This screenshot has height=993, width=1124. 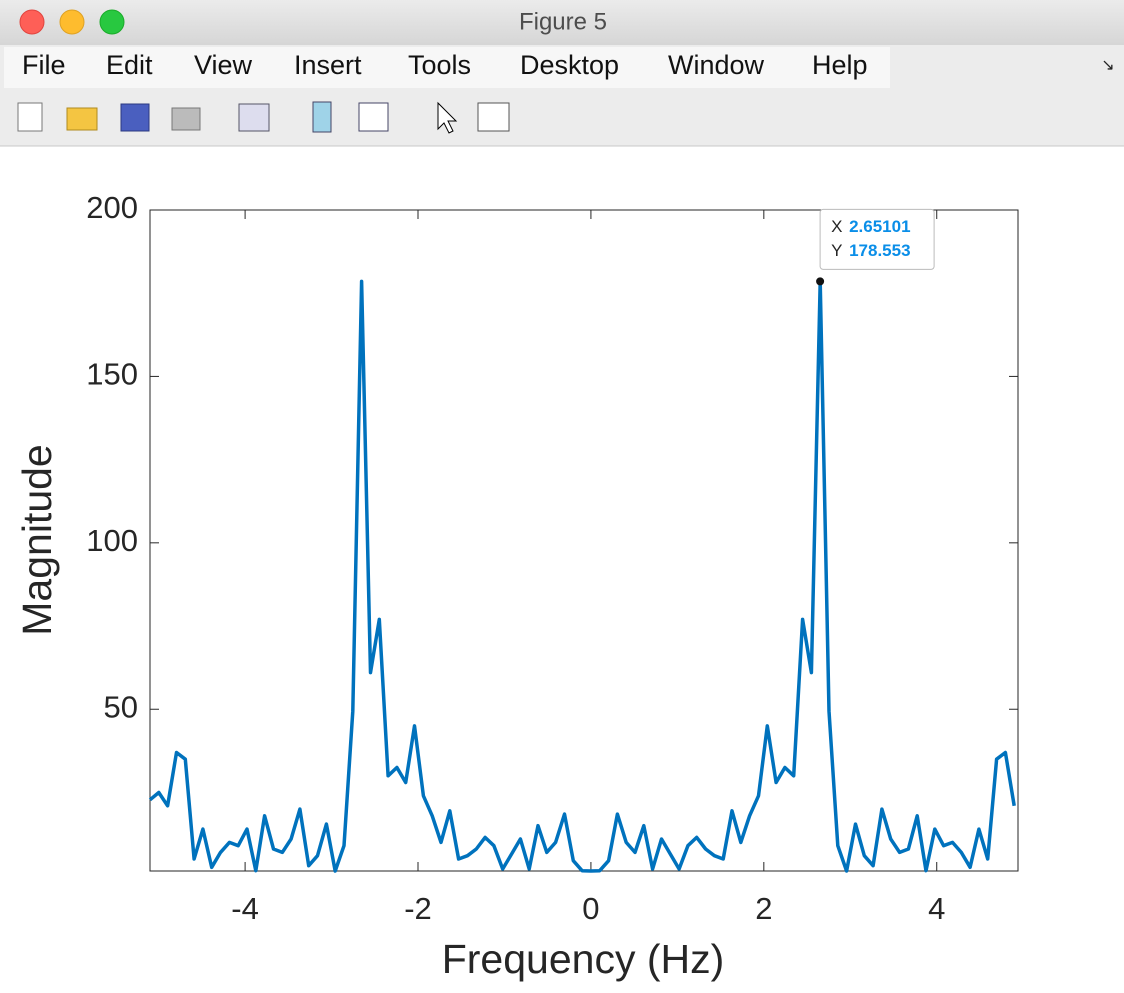 I want to click on datatip-box, so click(x=877, y=239).